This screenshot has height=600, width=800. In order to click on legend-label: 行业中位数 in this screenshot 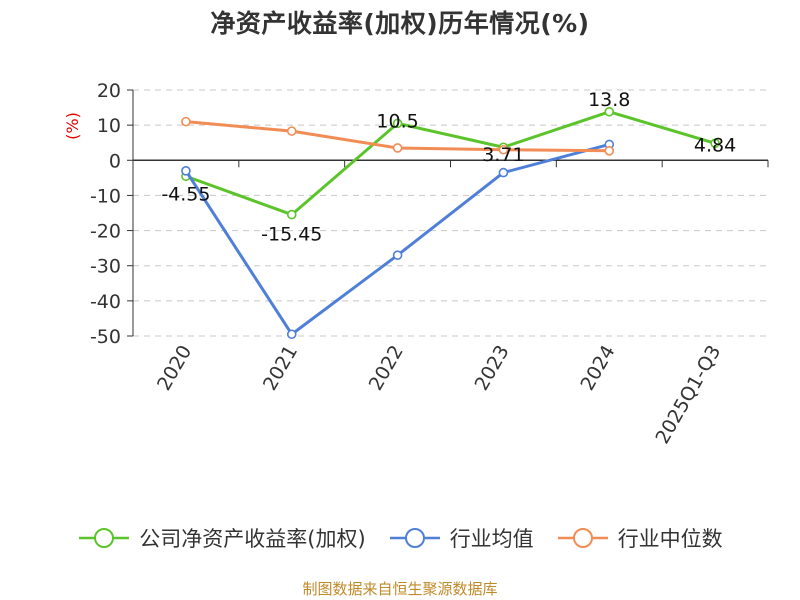, I will do `click(670, 539)`.